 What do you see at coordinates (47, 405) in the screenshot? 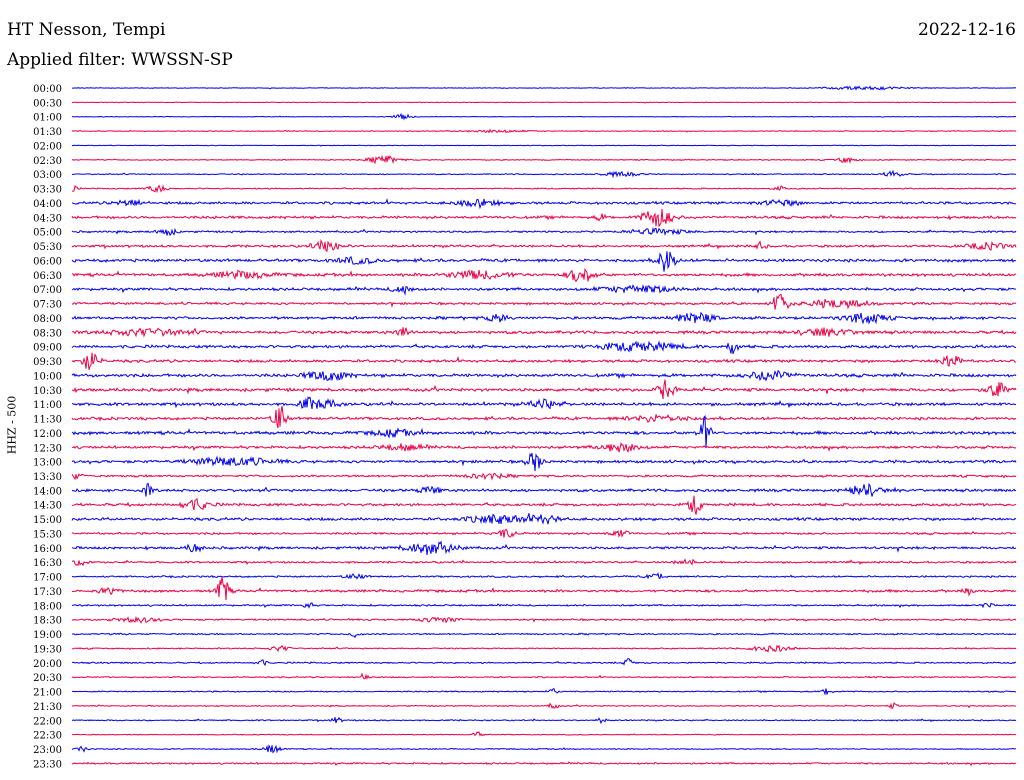
I see `time-label: 11:00` at bounding box center [47, 405].